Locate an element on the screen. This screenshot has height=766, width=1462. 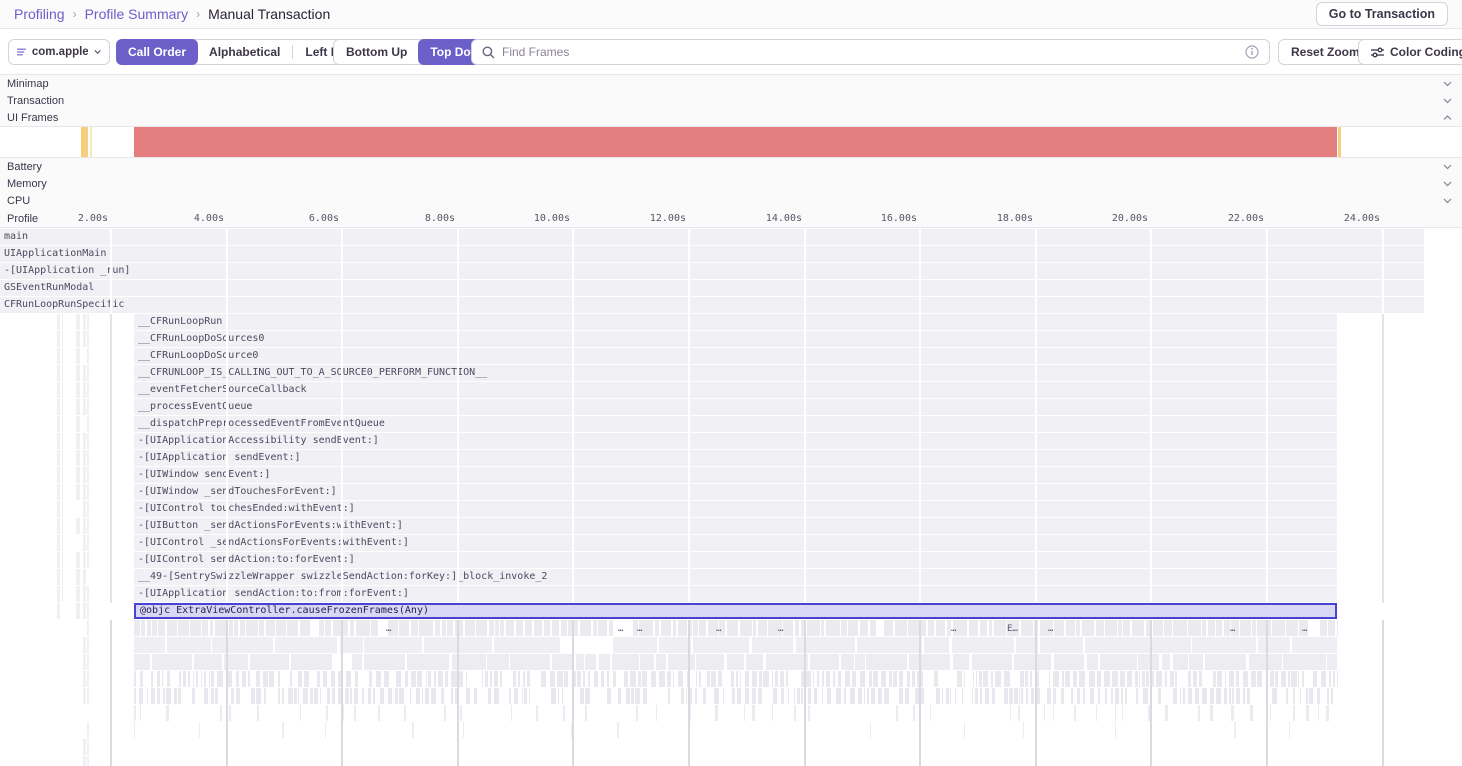
chevron-down-icon is located at coordinates (1447, 167).